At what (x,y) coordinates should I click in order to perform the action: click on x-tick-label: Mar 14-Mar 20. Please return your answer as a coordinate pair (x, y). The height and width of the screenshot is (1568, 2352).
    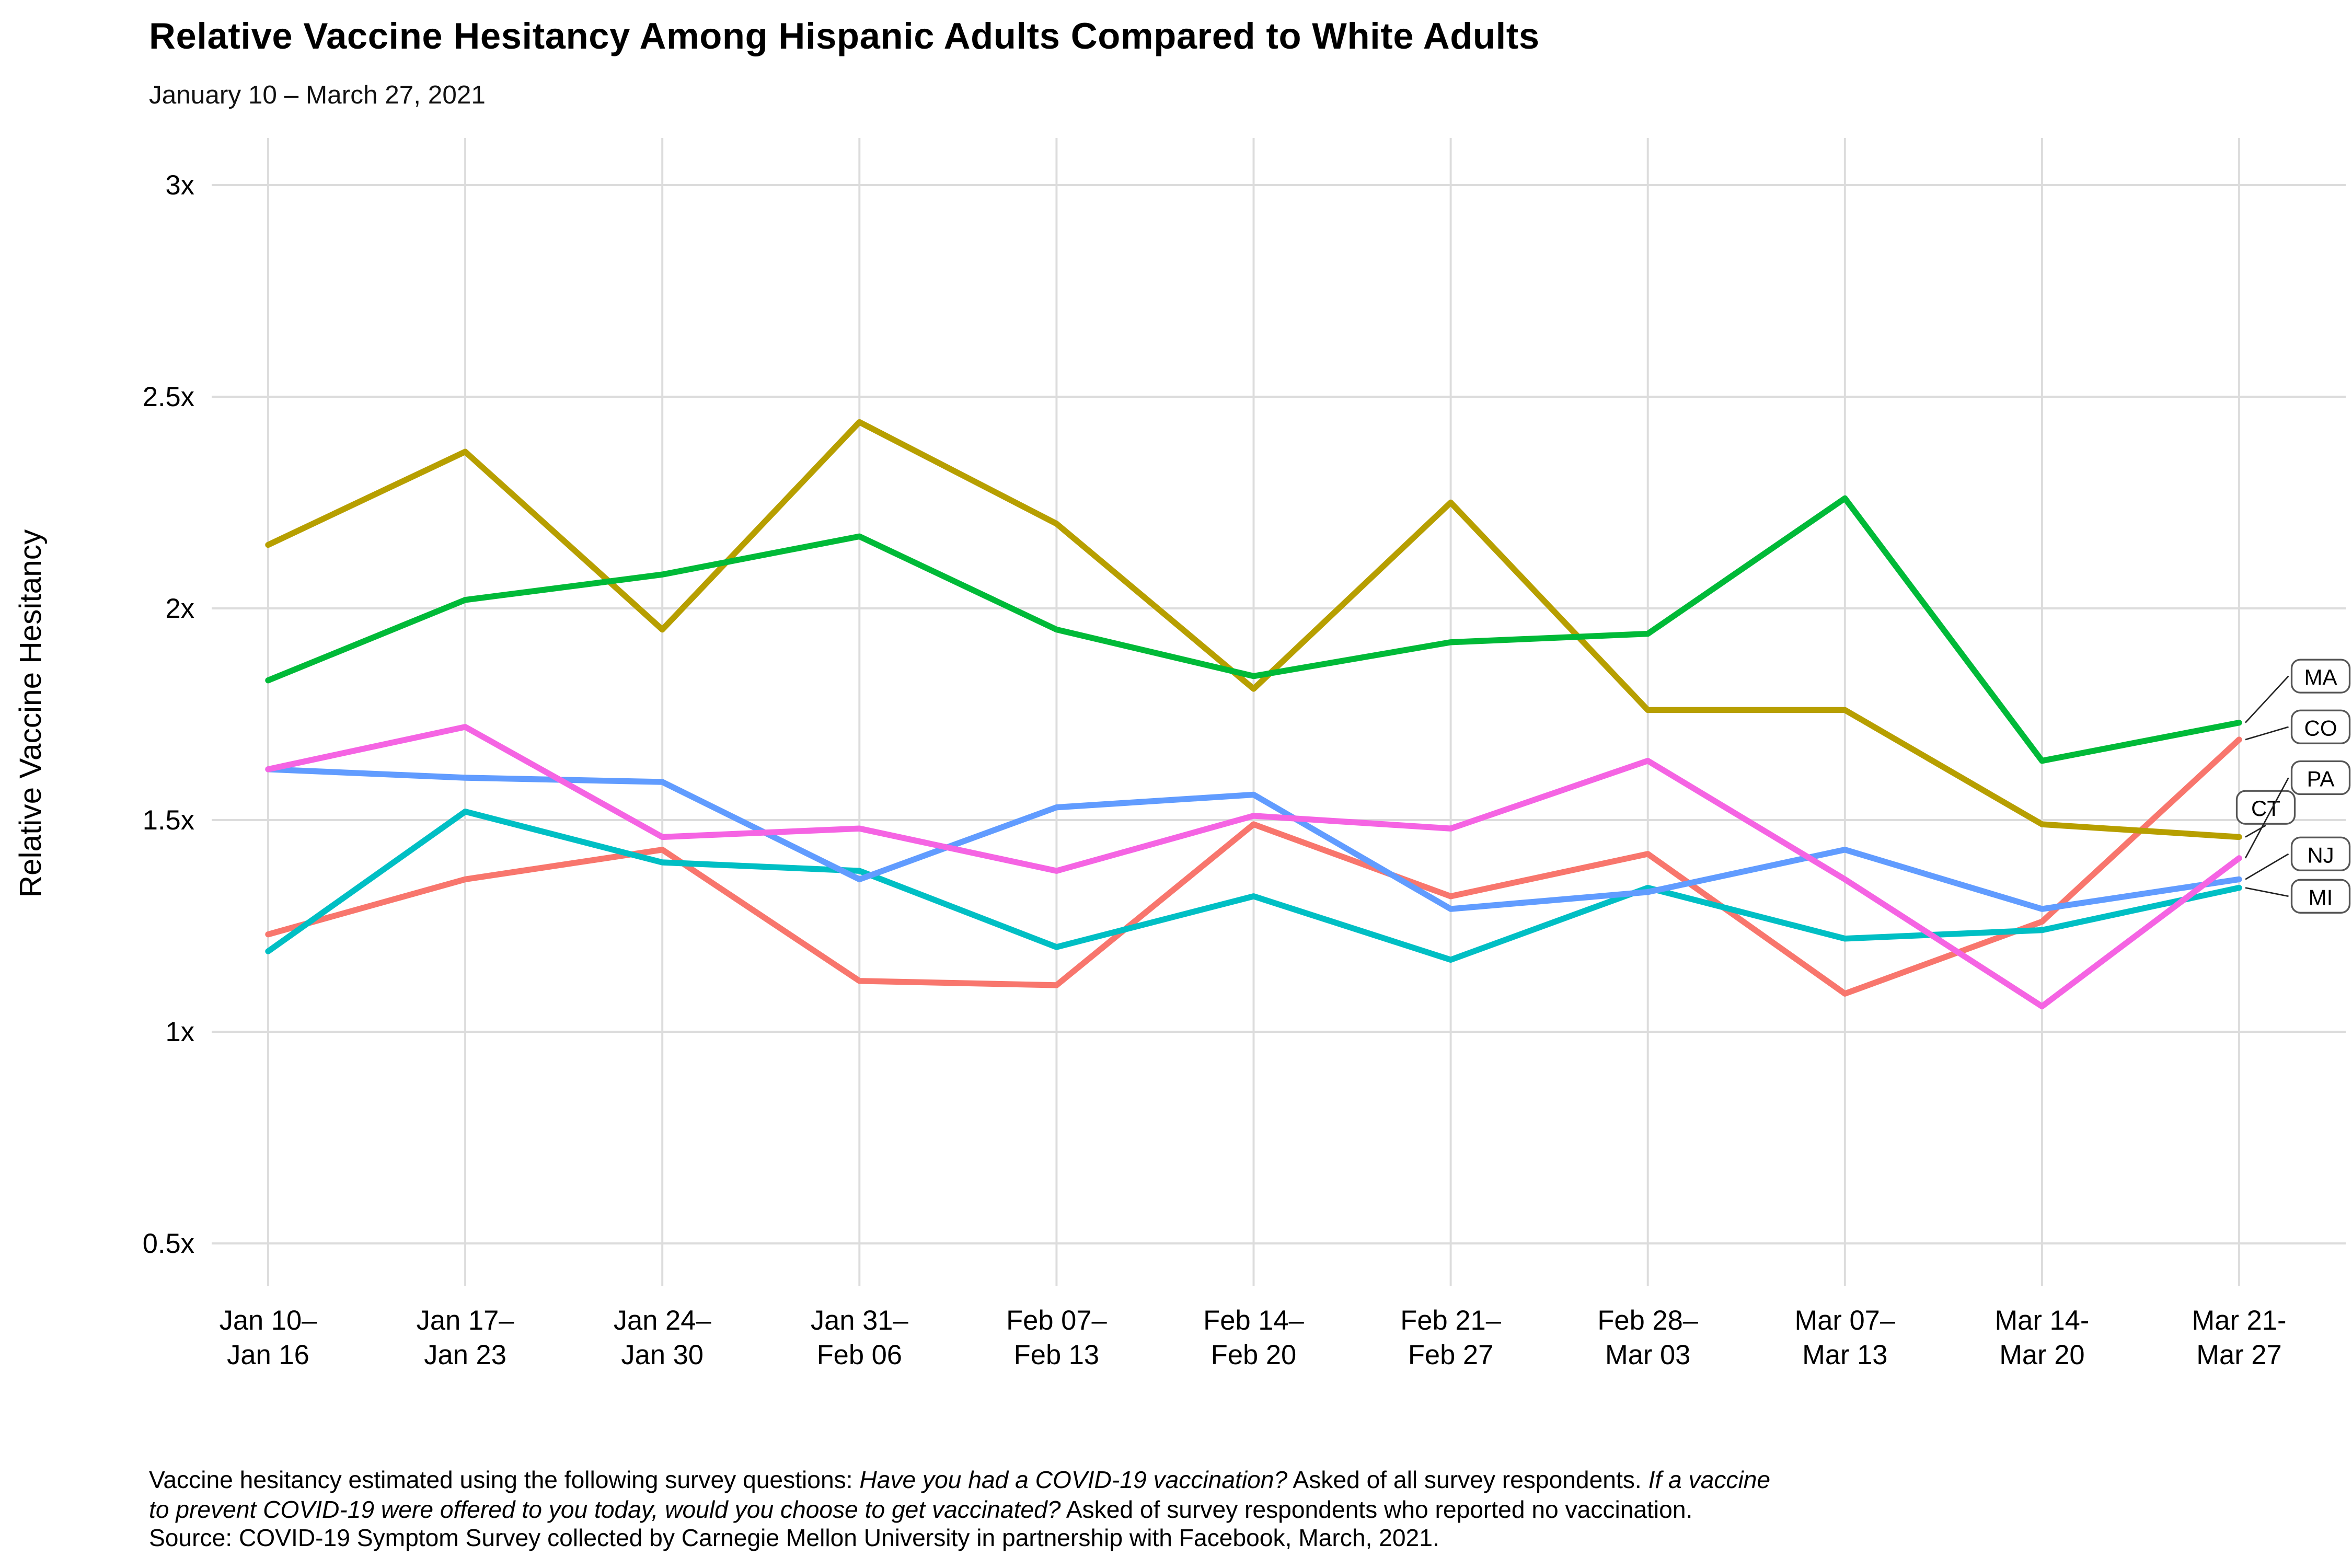
    Looking at the image, I should click on (2041, 1337).